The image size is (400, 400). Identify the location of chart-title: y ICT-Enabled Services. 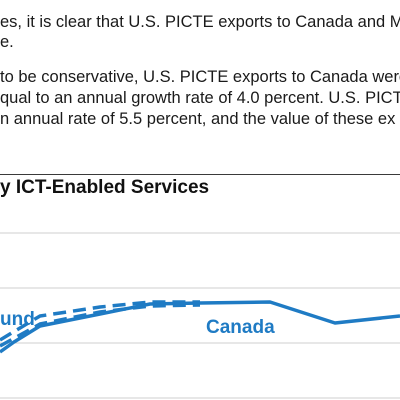
(105, 187).